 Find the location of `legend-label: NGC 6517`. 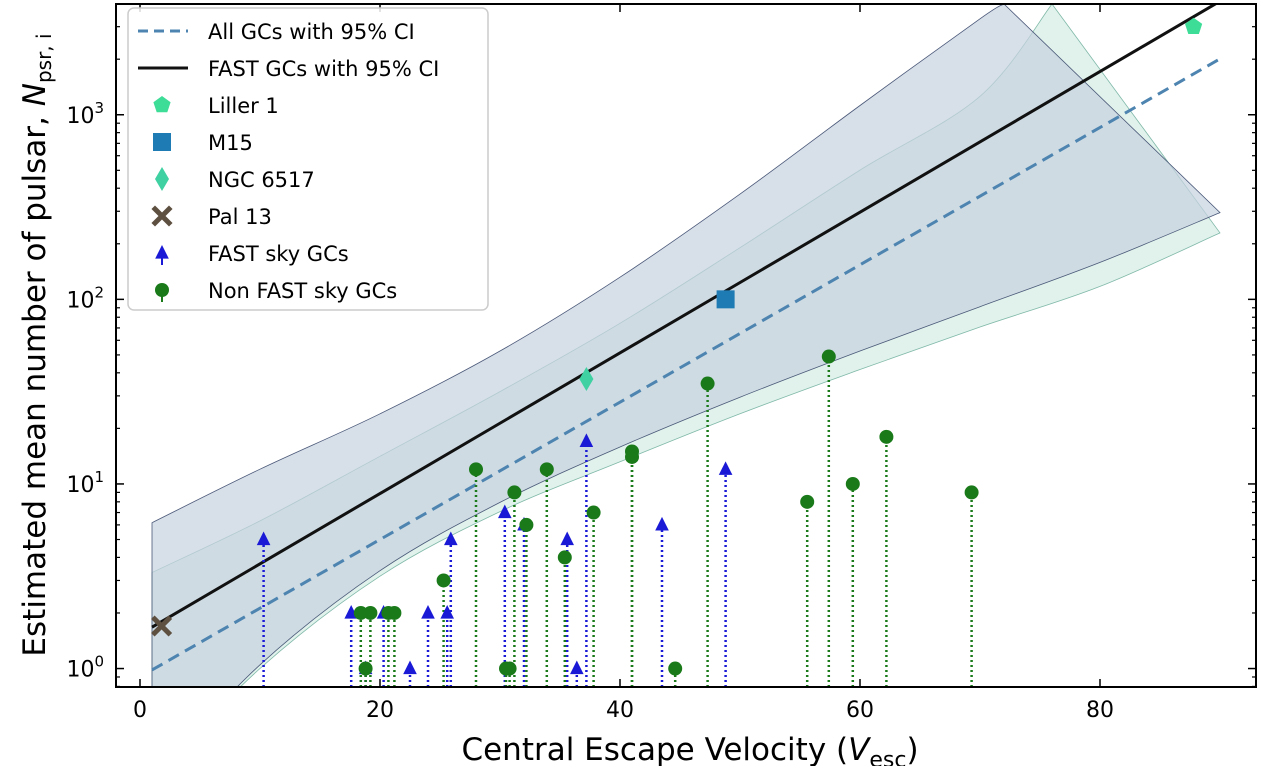

legend-label: NGC 6517 is located at coordinates (261, 180).